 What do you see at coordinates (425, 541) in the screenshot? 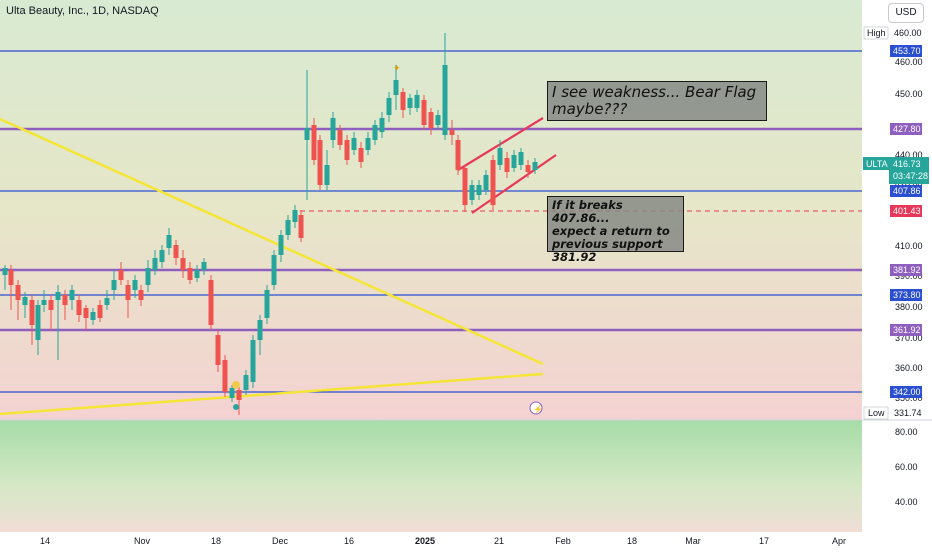
I see `time-axis-label: 2025` at bounding box center [425, 541].